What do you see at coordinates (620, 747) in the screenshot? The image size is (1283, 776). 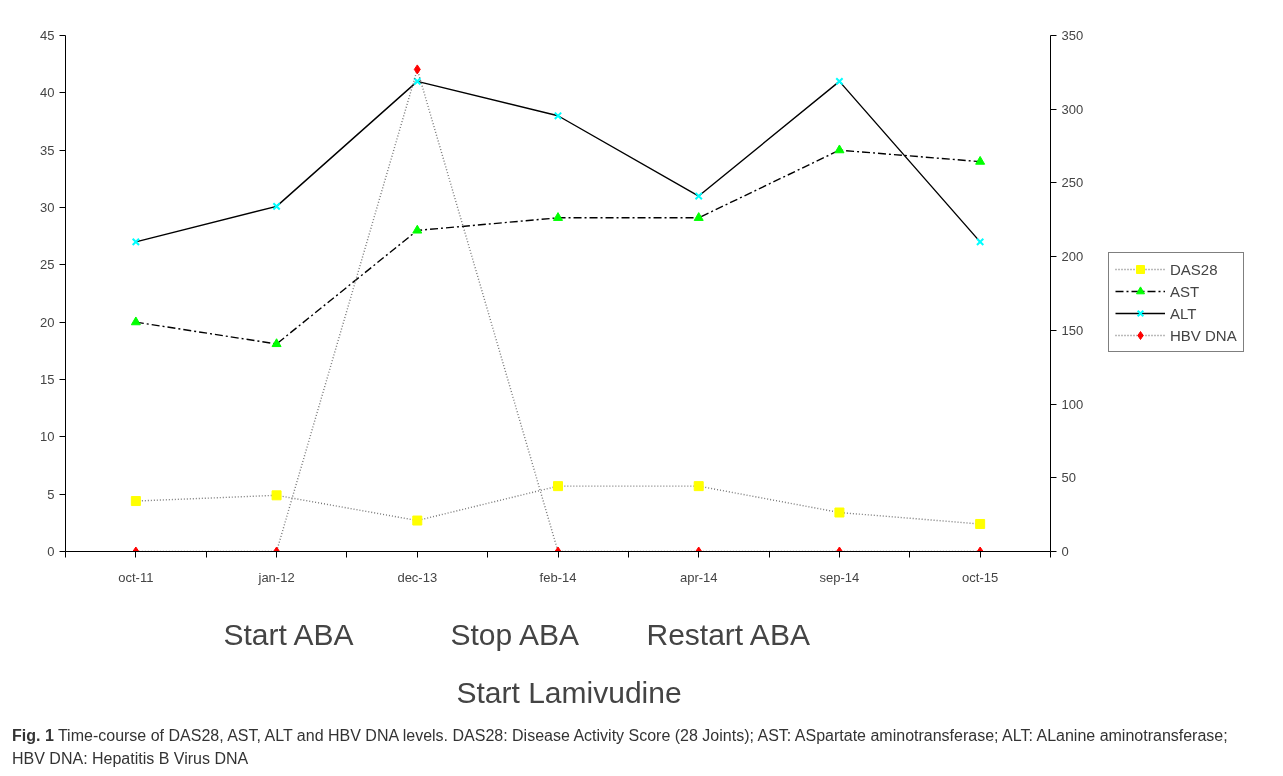 I see `caption: Fig. 1 Time-course of DAS28, AST, ALT and HBV DNA levels. DAS28: Disease Activity Score (28 Joints); AST: ASpartate aminotransferase; ALT: ALanine aminotransferase; HBV DNA: Hepatitis B Virus DNA` at bounding box center [620, 747].